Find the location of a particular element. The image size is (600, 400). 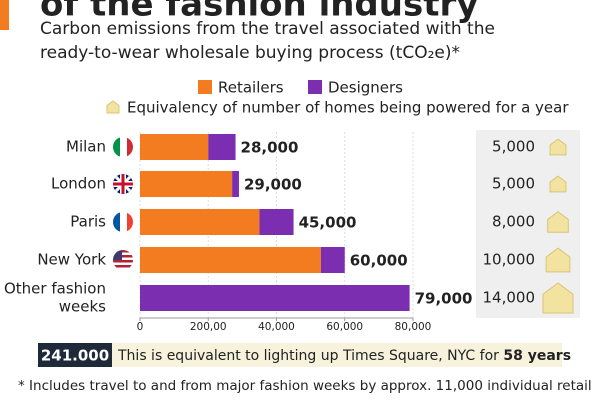

x-tick-label: 40,000 is located at coordinates (276, 327).